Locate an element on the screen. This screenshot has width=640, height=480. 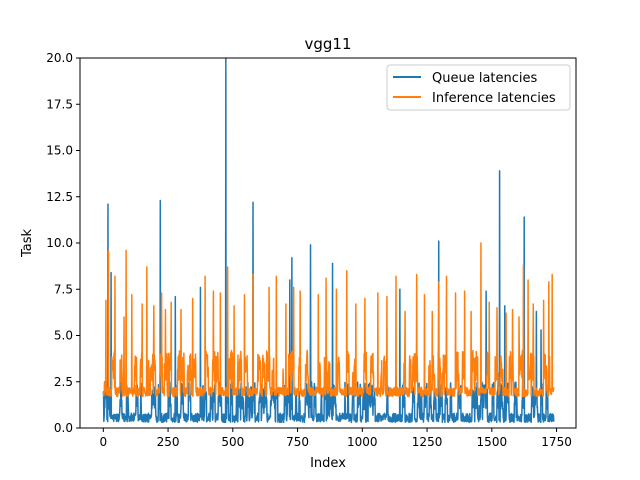
legend: Queue latencies Inference latencies is located at coordinates (478, 87).